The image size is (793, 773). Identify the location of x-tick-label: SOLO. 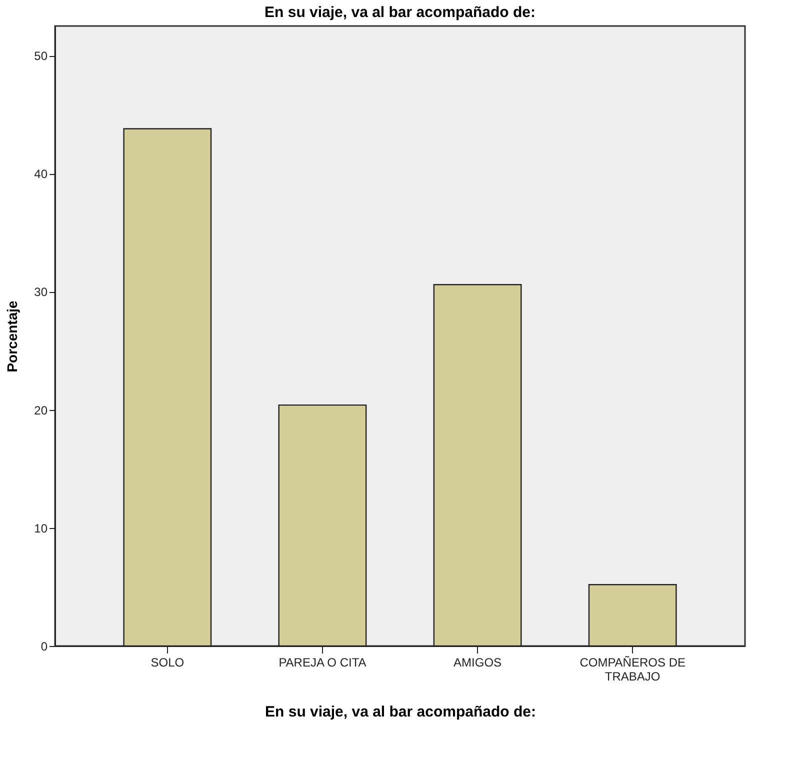
(167, 663).